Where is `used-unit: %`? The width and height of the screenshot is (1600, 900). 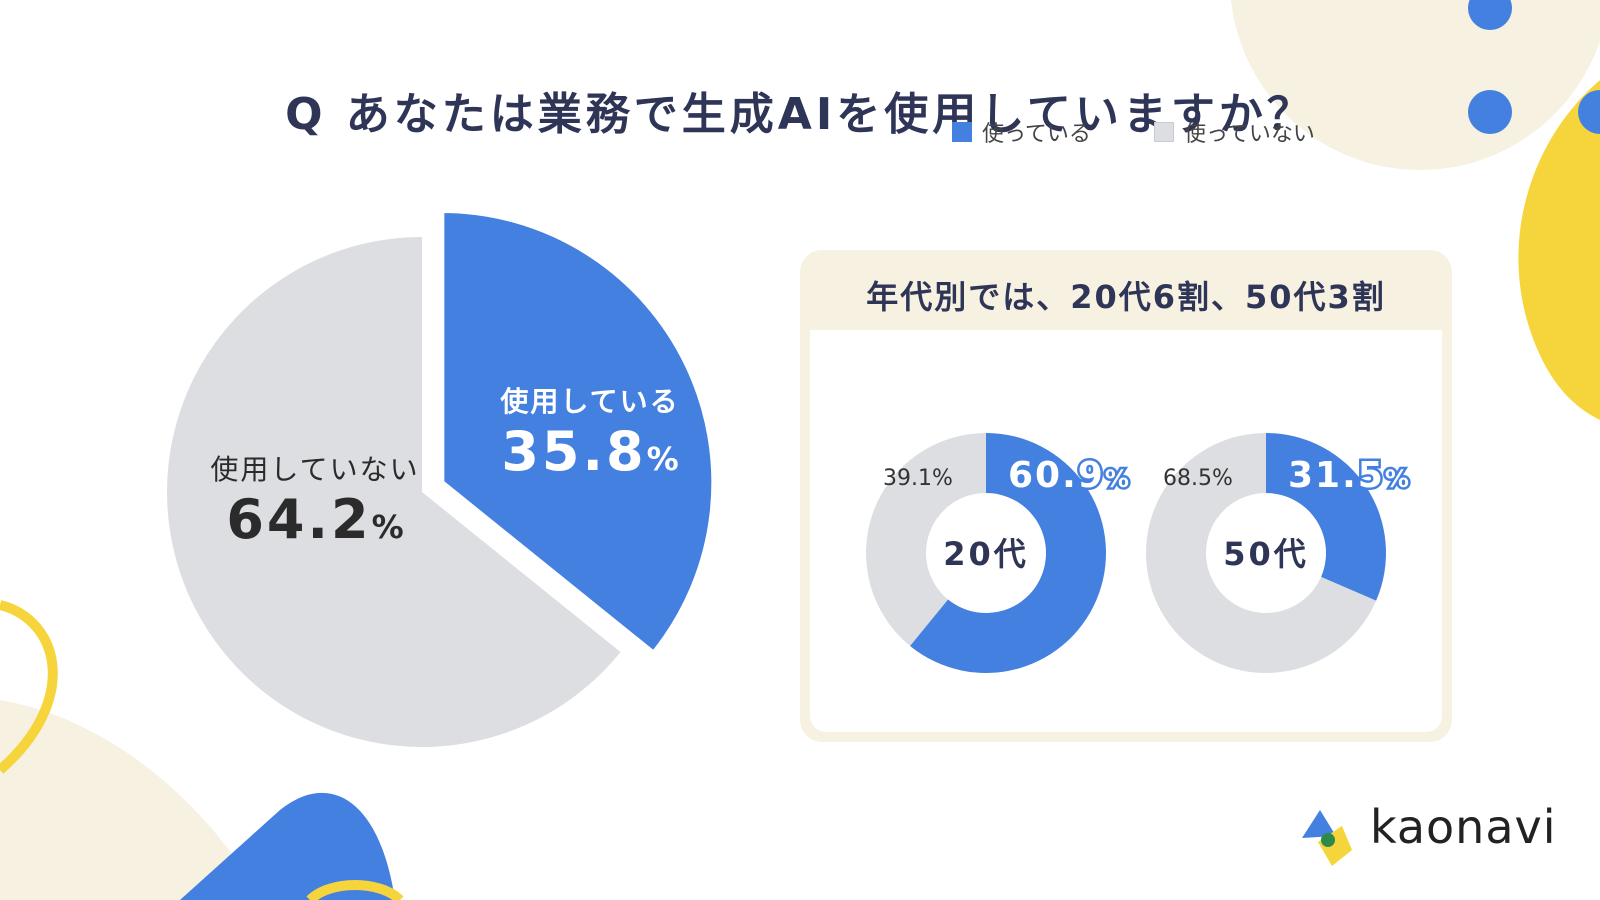
used-unit: % is located at coordinates (662, 459).